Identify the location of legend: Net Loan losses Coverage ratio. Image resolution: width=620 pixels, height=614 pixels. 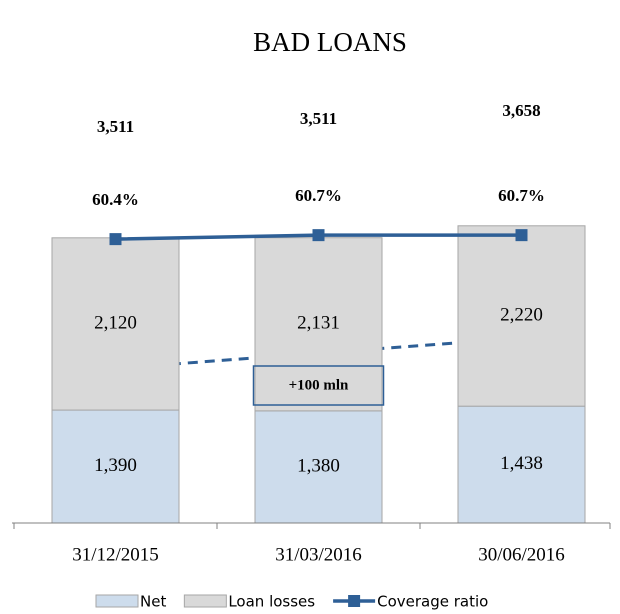
(291, 602).